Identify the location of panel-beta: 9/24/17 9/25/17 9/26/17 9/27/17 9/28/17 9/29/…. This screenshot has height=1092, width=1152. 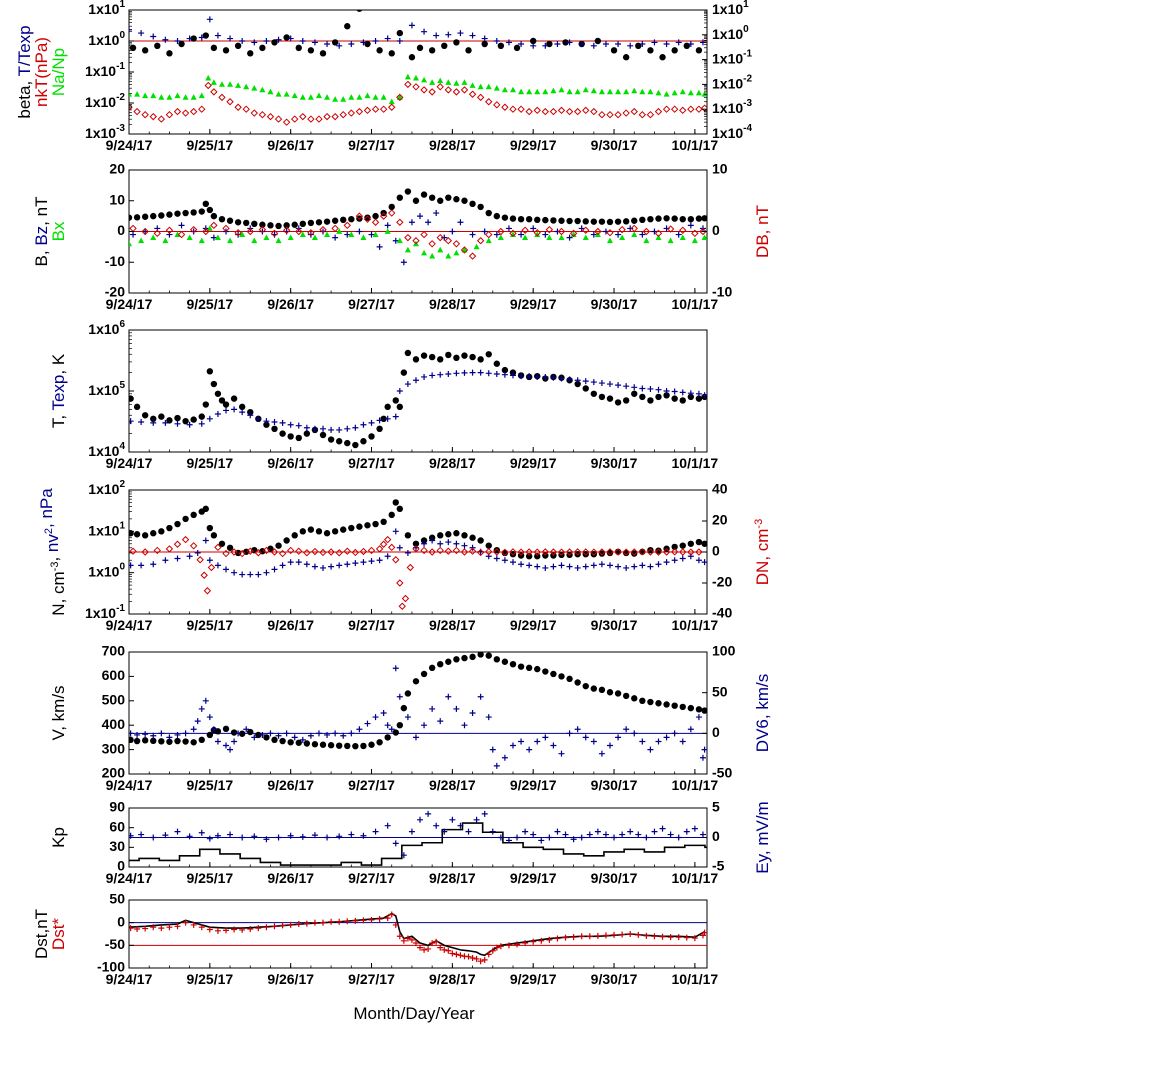
(383, 76).